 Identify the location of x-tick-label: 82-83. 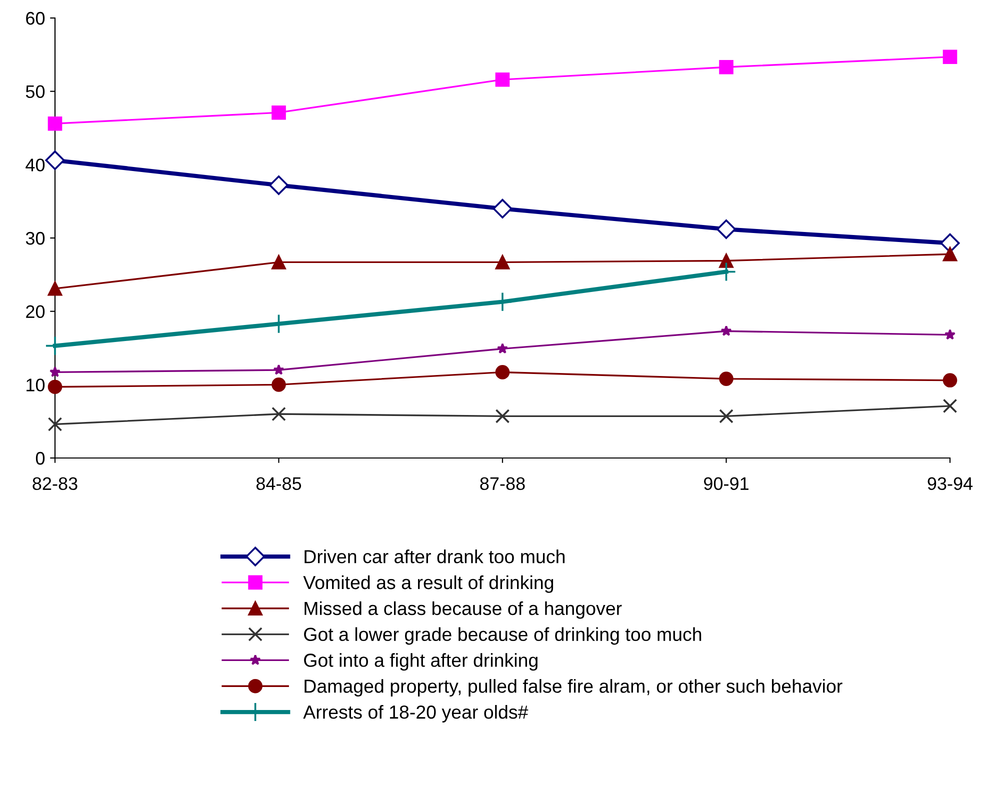
(55, 483).